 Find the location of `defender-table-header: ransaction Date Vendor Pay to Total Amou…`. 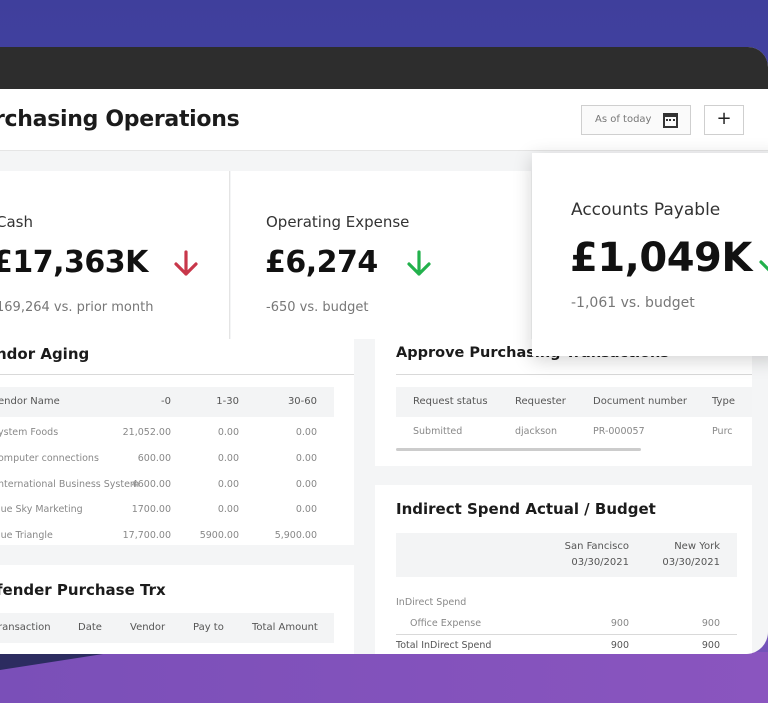

defender-table-header: ransaction Date Vendor Pay to Total Amou… is located at coordinates (167, 628).